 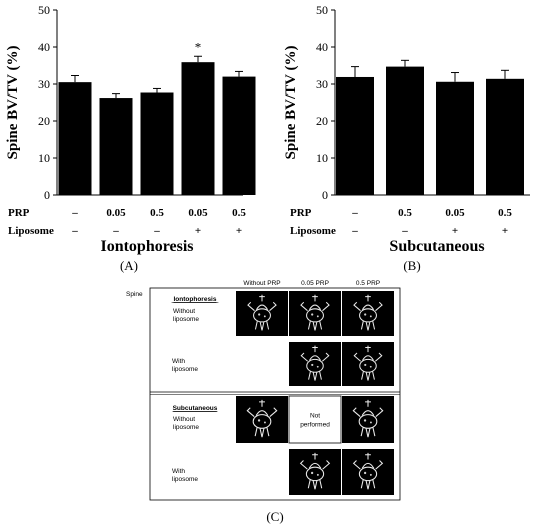 What do you see at coordinates (436, 246) in the screenshot?
I see `x-axis-label: Subcutaneous` at bounding box center [436, 246].